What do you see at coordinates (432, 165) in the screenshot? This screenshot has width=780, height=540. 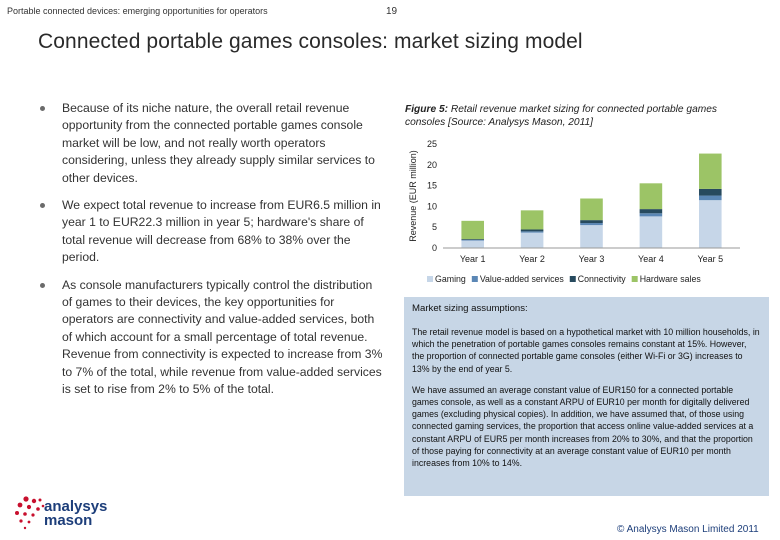 I see `y-tick-label: 20` at bounding box center [432, 165].